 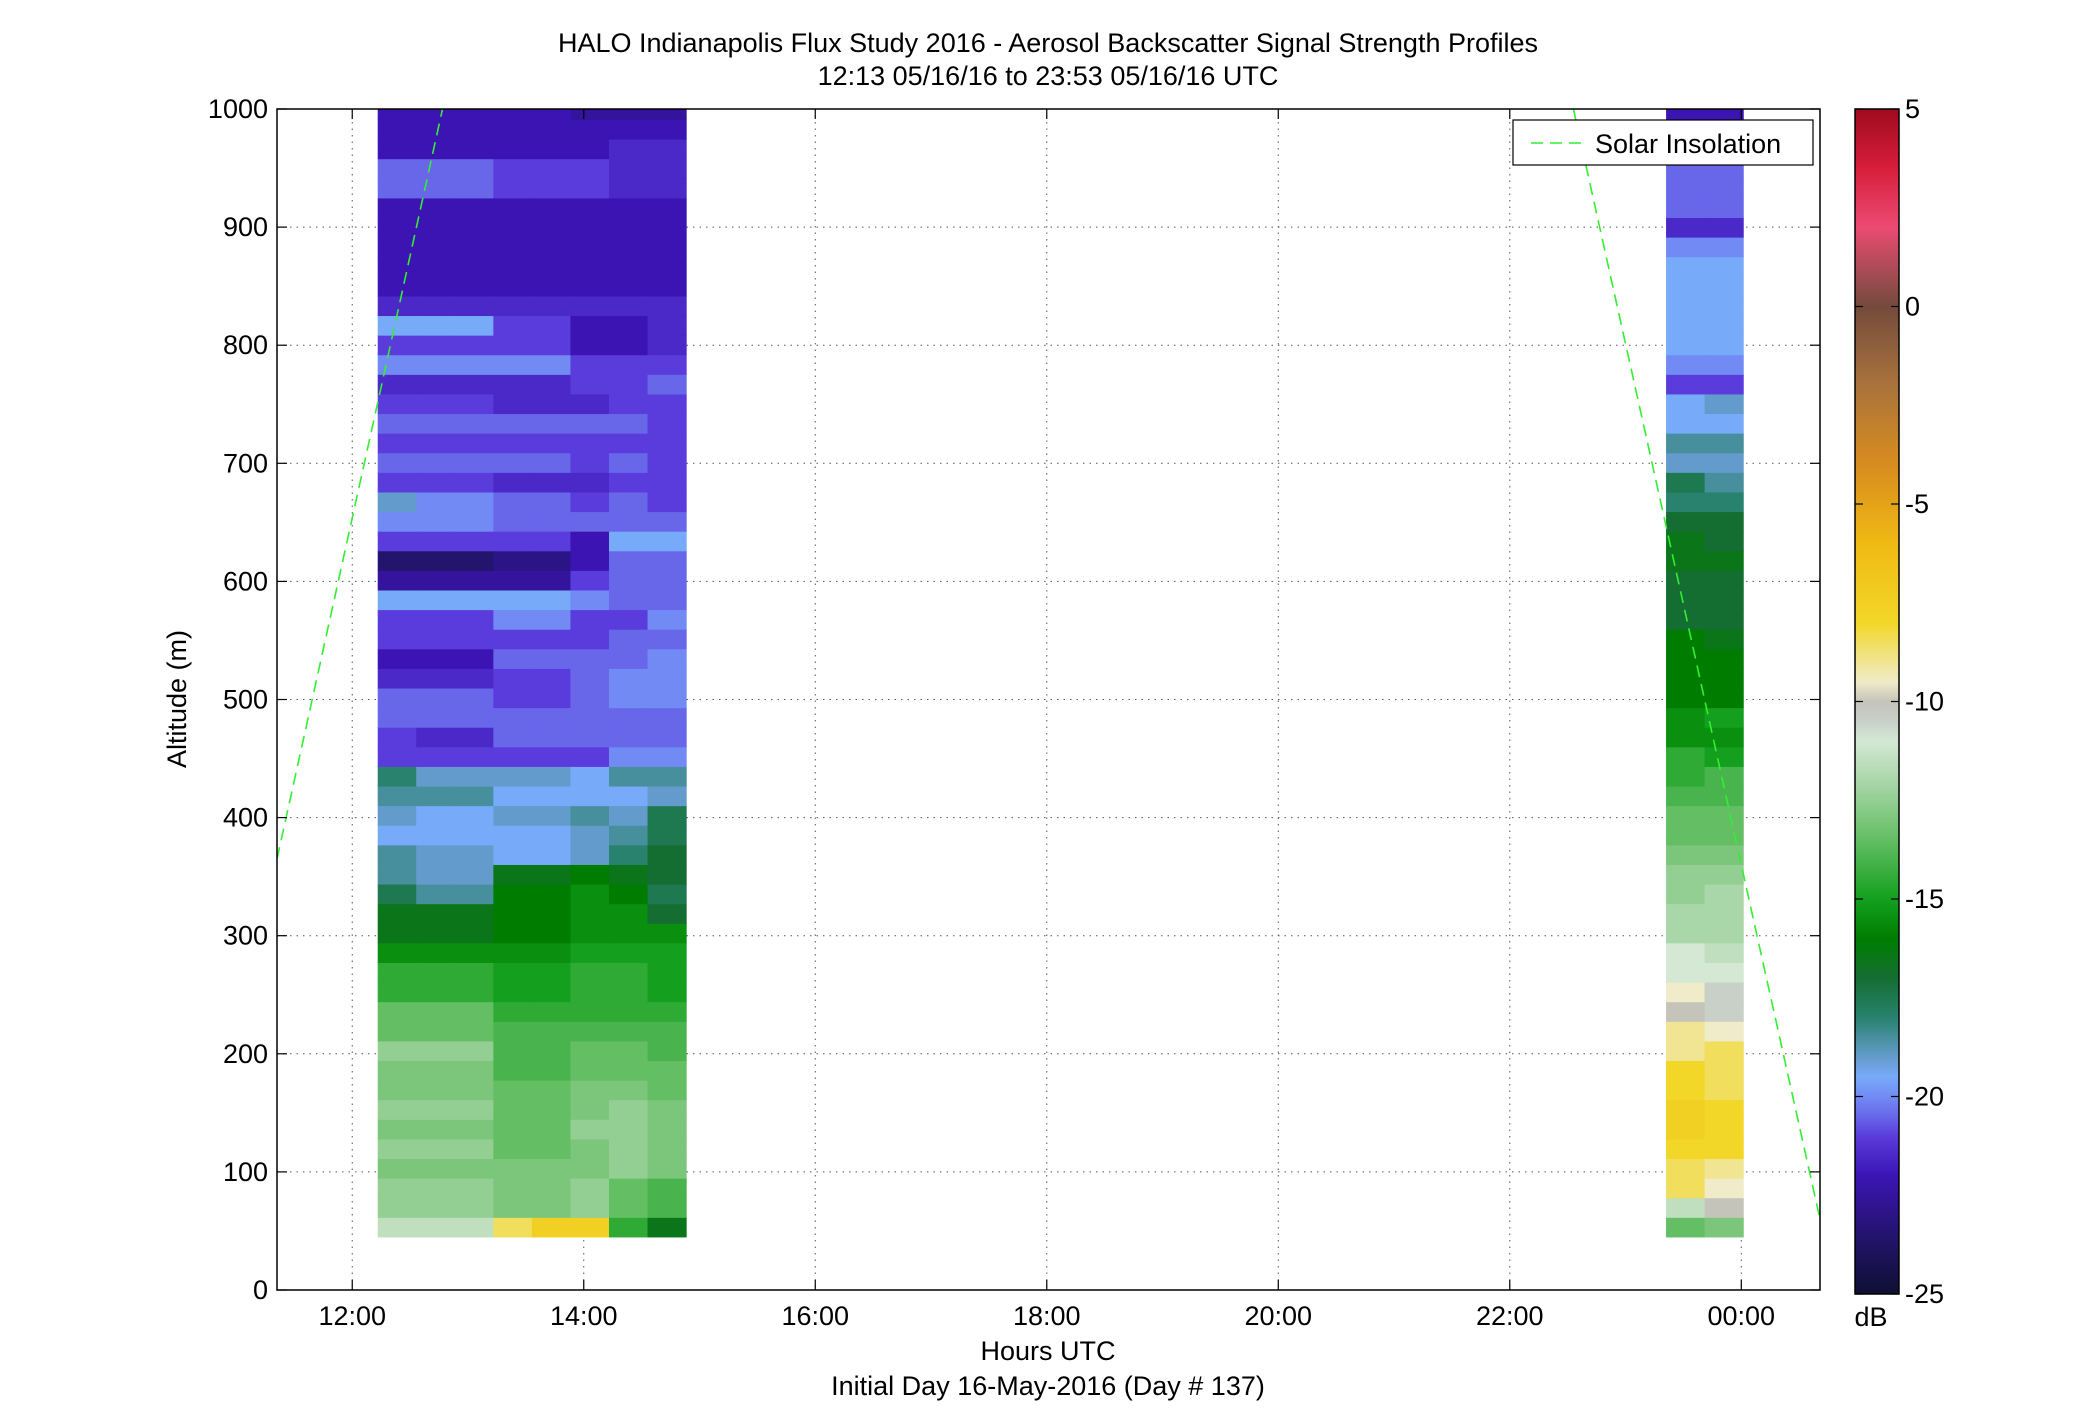 What do you see at coordinates (245, 1172) in the screenshot?
I see `y-tick-label: 100` at bounding box center [245, 1172].